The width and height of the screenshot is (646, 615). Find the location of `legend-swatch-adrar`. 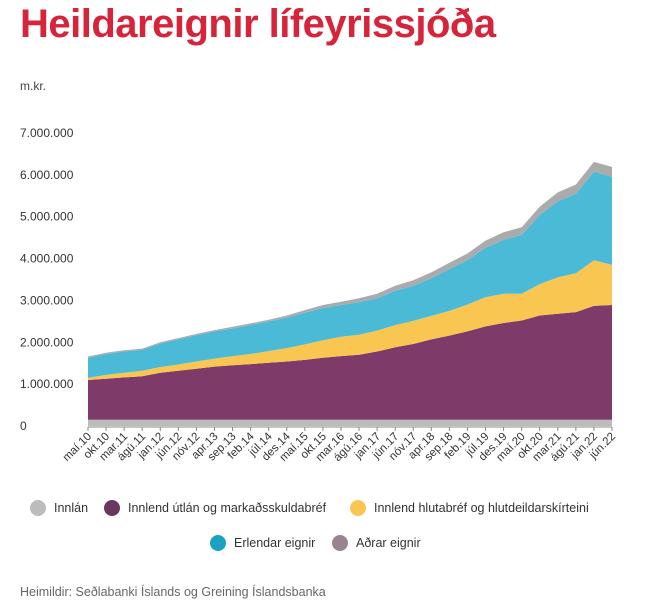

legend-swatch-adrar is located at coordinates (340, 543).